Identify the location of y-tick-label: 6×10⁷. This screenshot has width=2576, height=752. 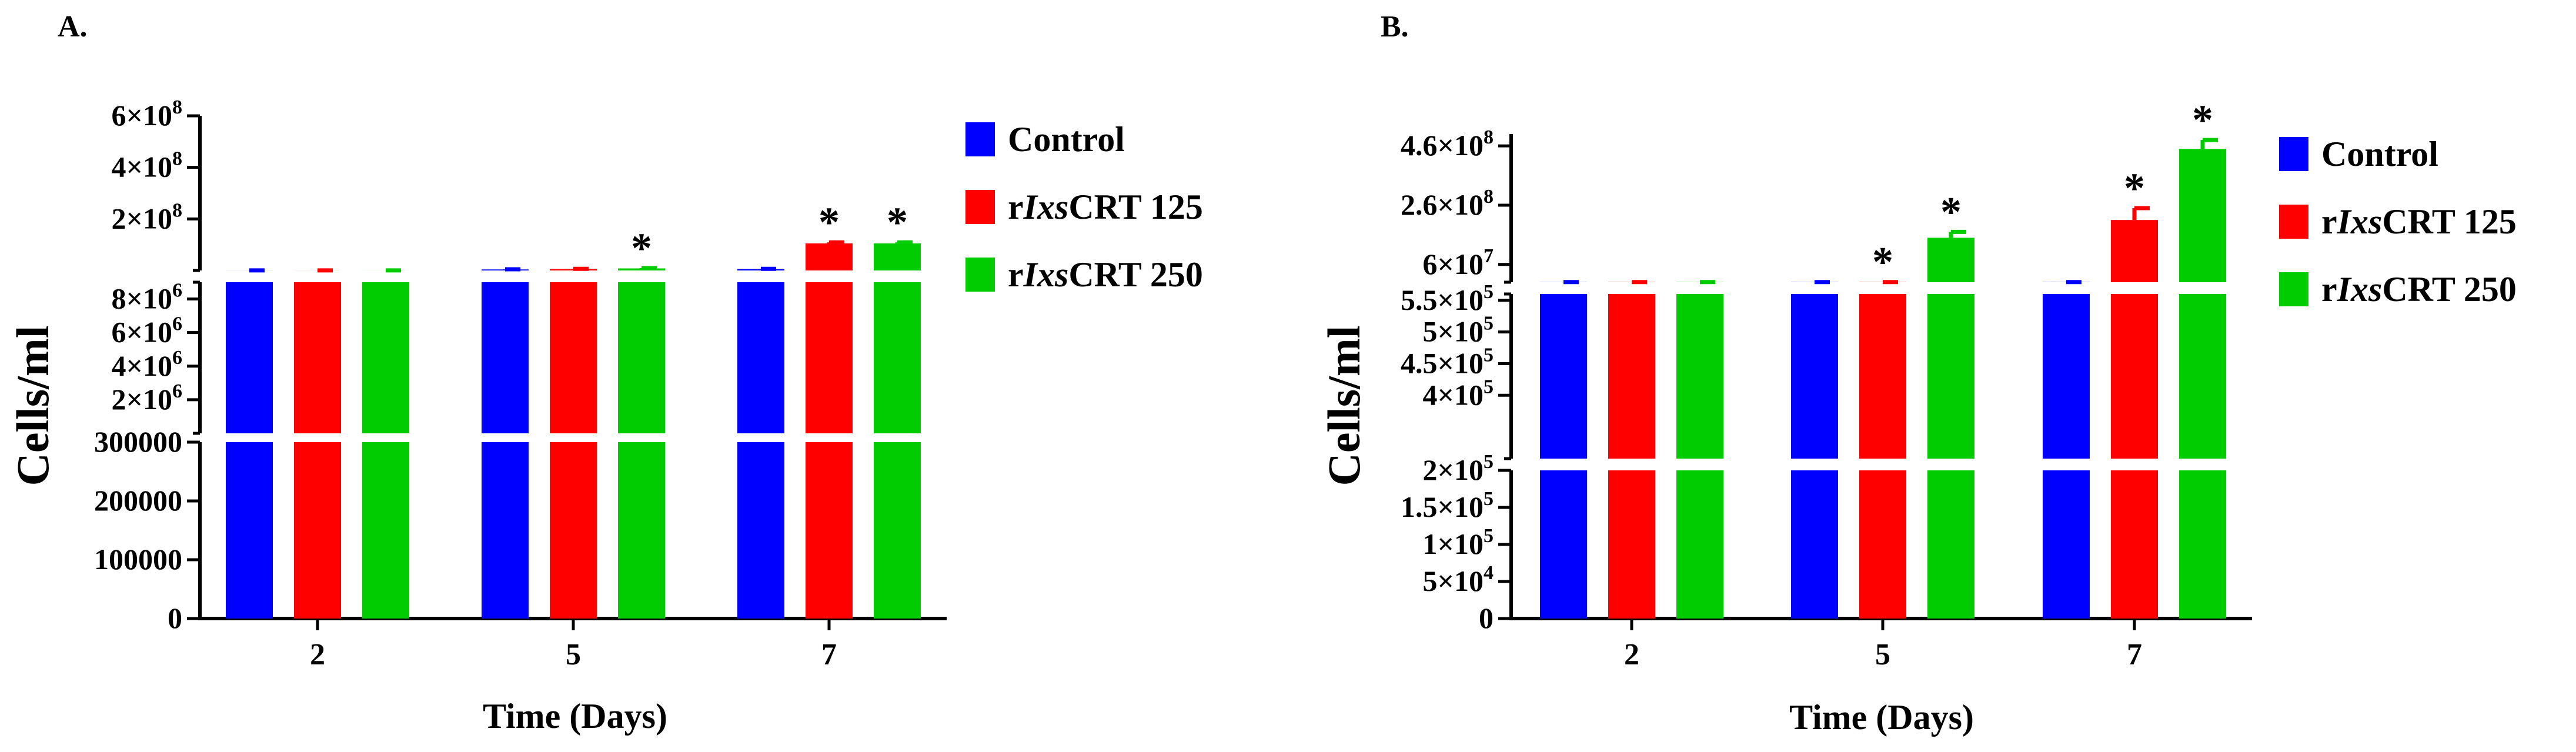
(1458, 262).